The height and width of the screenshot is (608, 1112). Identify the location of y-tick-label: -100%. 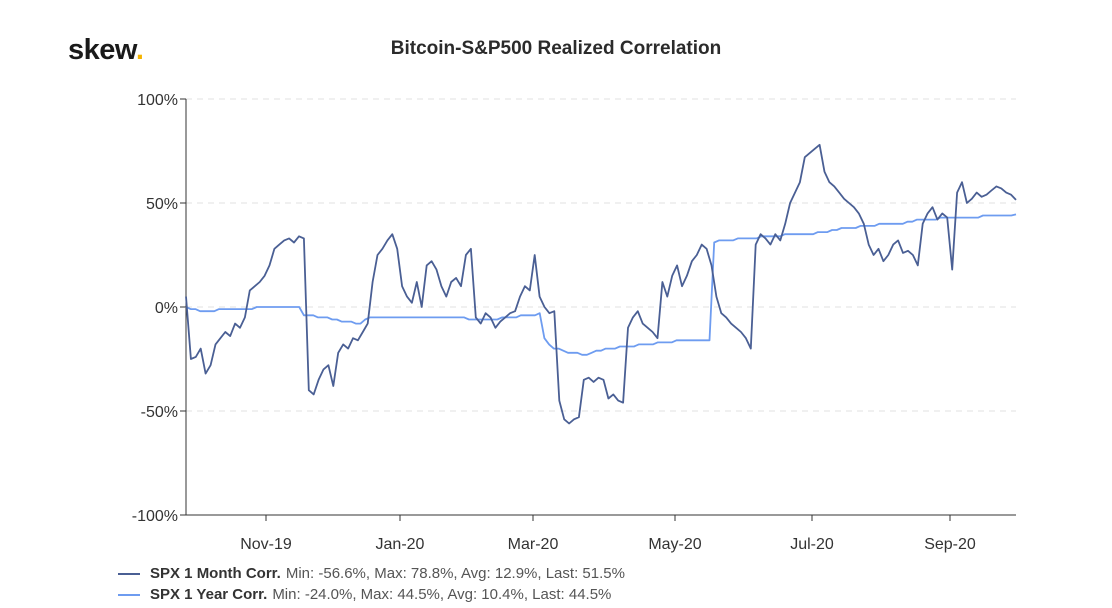
(155, 516).